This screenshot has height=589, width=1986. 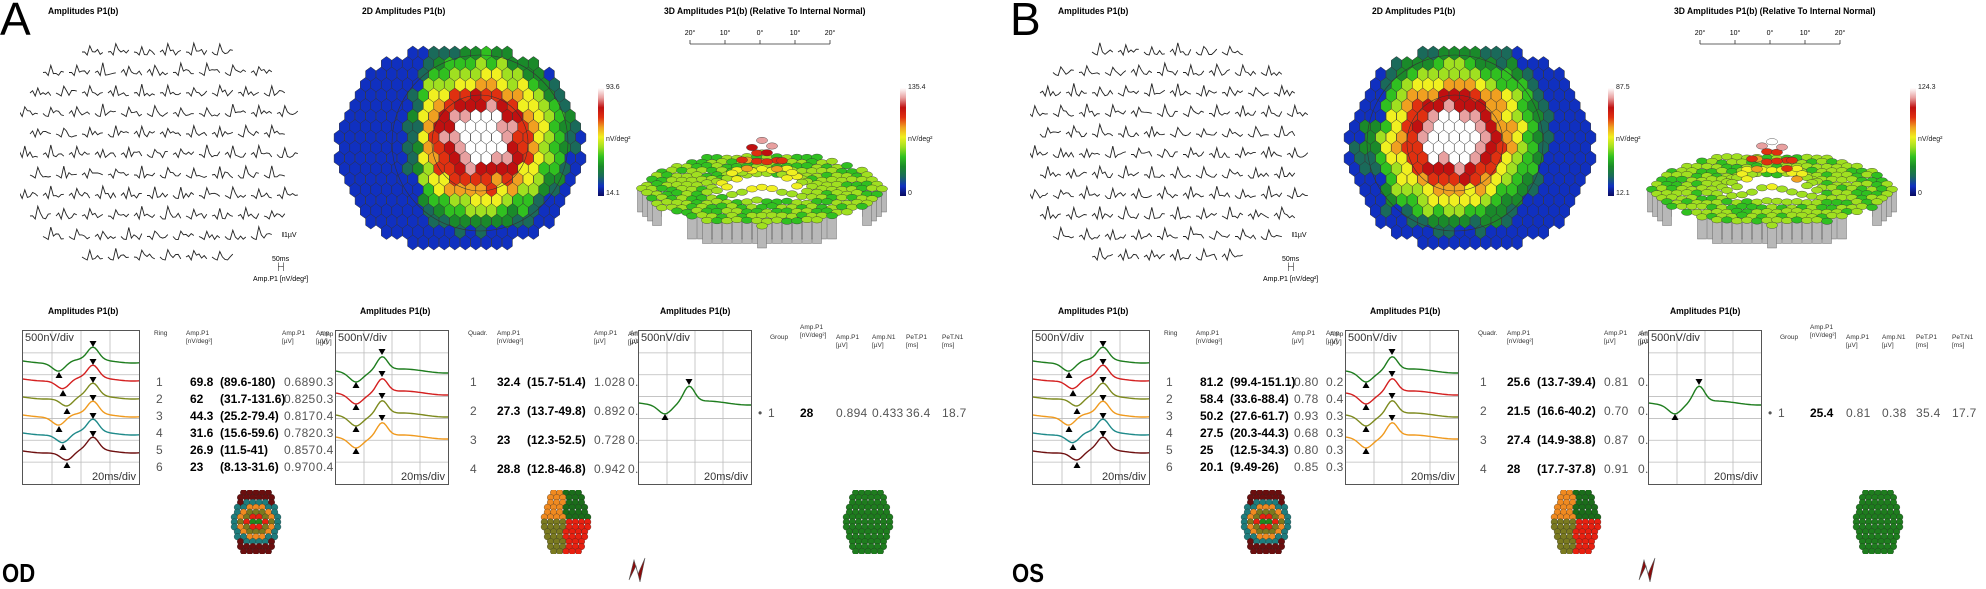 What do you see at coordinates (613, 193) in the screenshot?
I see `map2d-colorbar-min: 14.1` at bounding box center [613, 193].